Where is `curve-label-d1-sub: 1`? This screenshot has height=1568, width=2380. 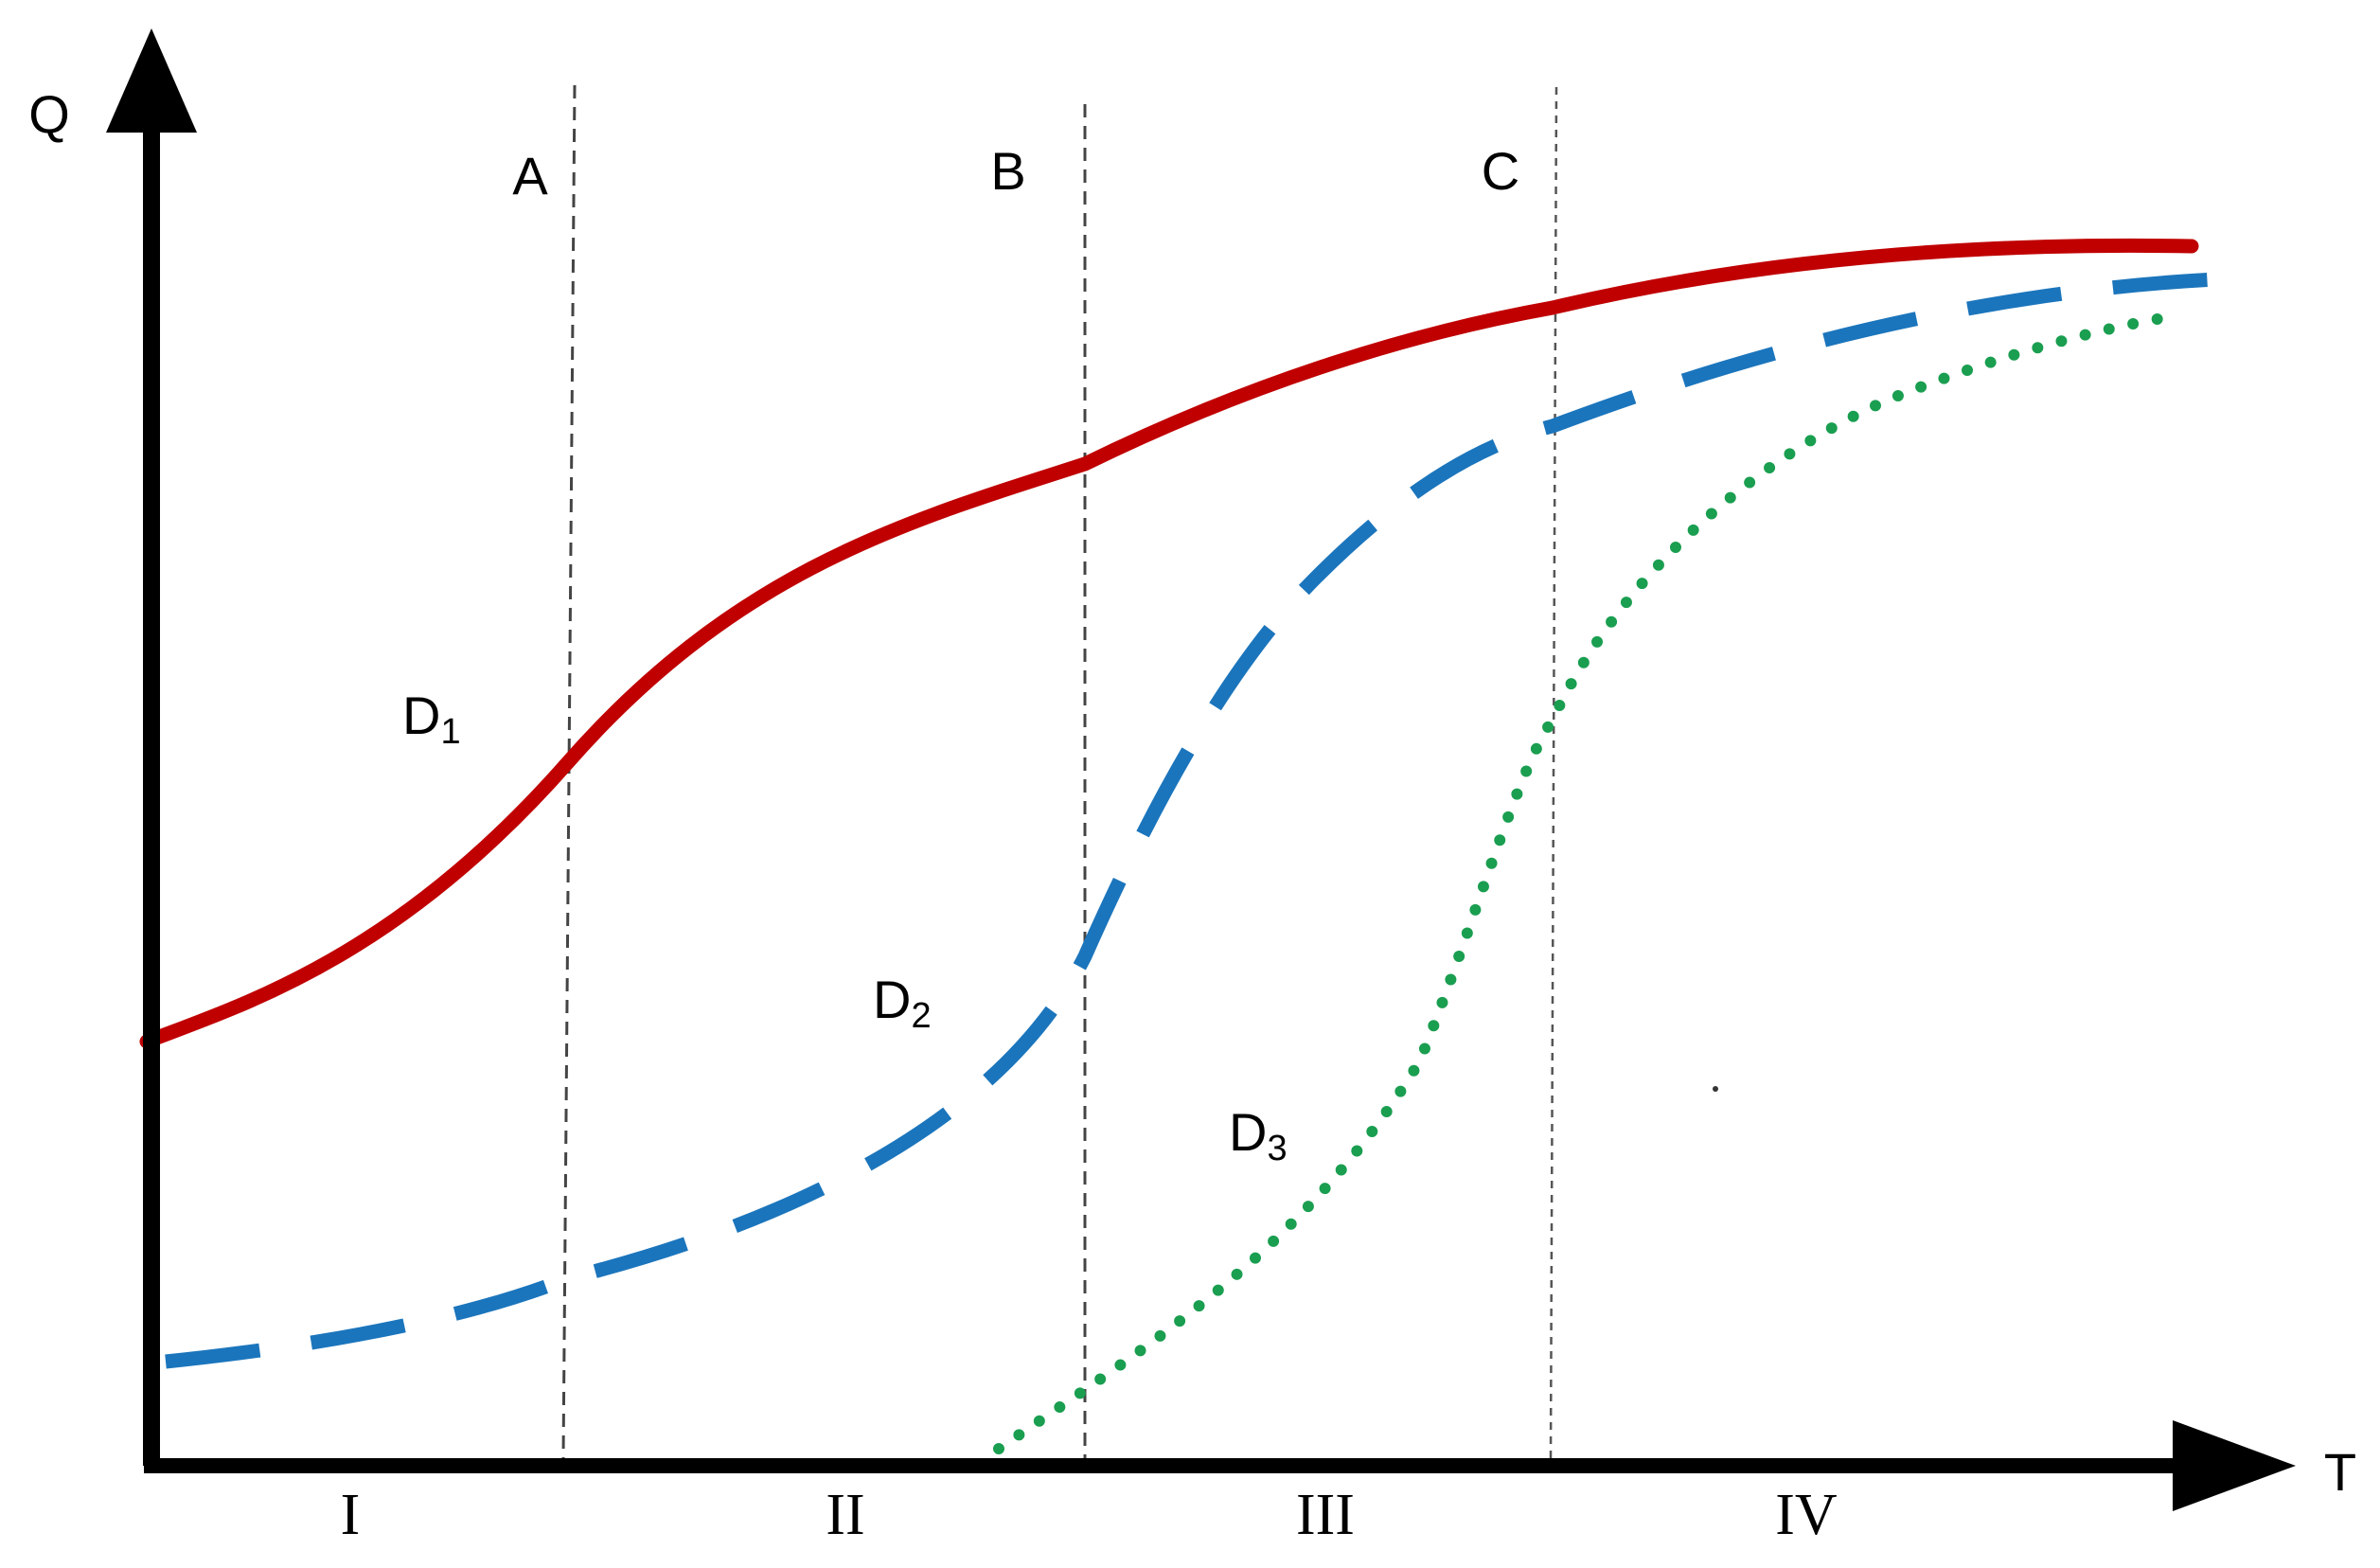 curve-label-d1-sub: 1 is located at coordinates (450, 732).